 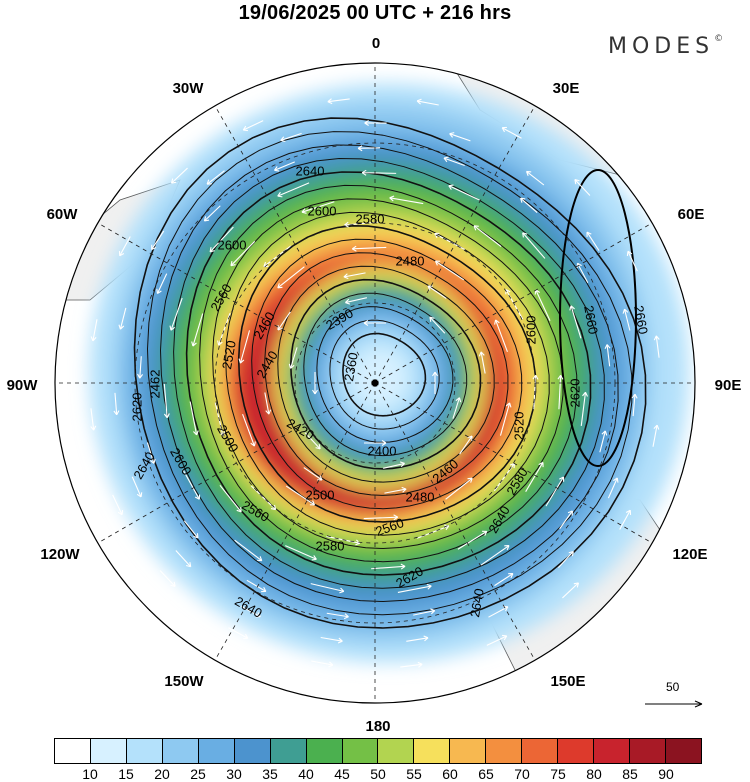 I want to click on color-scale-tick: 15, so click(x=126, y=774).